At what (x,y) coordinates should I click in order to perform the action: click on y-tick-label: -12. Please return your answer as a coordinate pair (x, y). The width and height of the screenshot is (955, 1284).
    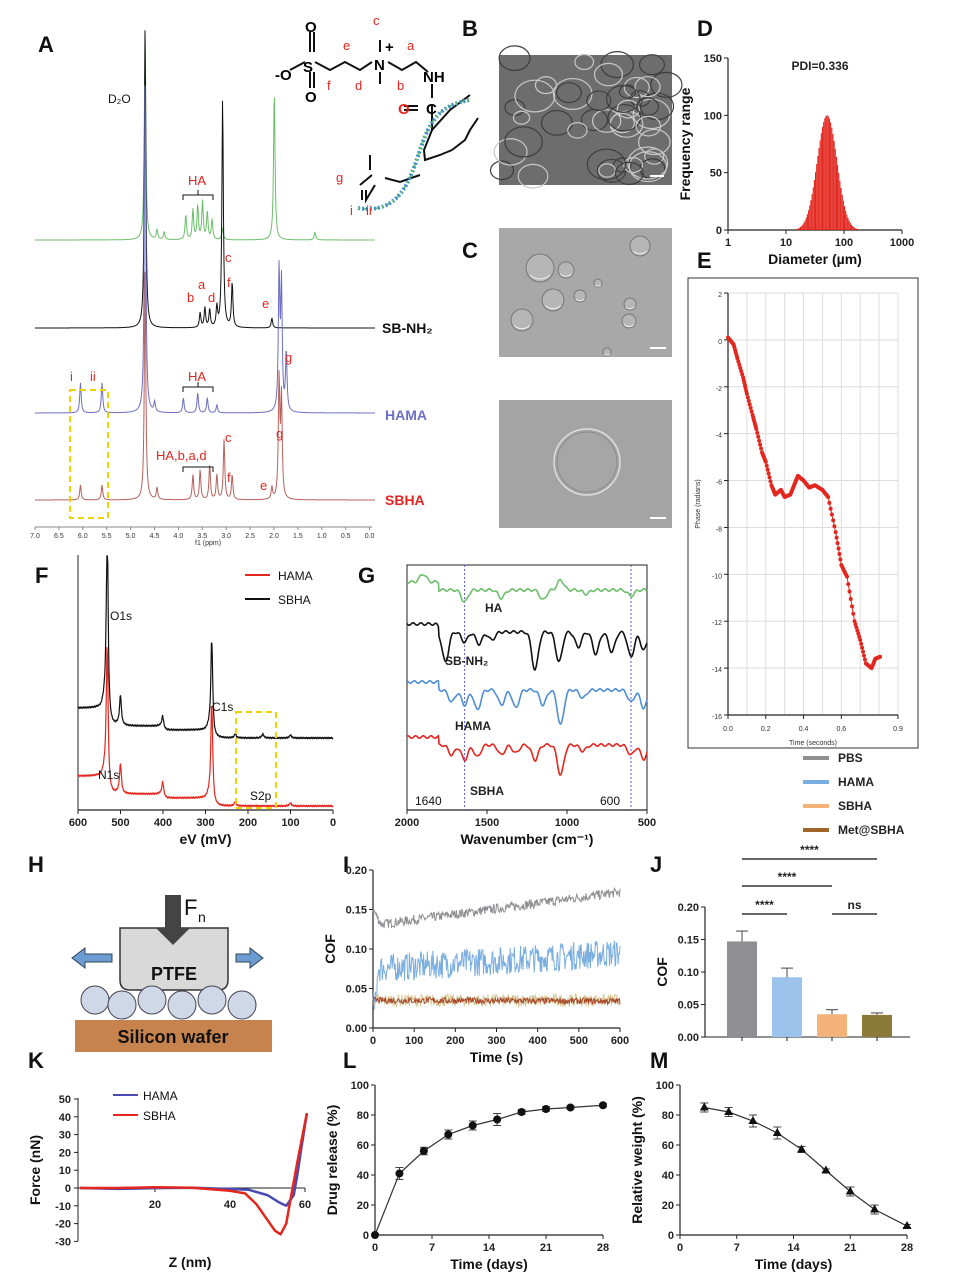
    Looking at the image, I should click on (717, 623).